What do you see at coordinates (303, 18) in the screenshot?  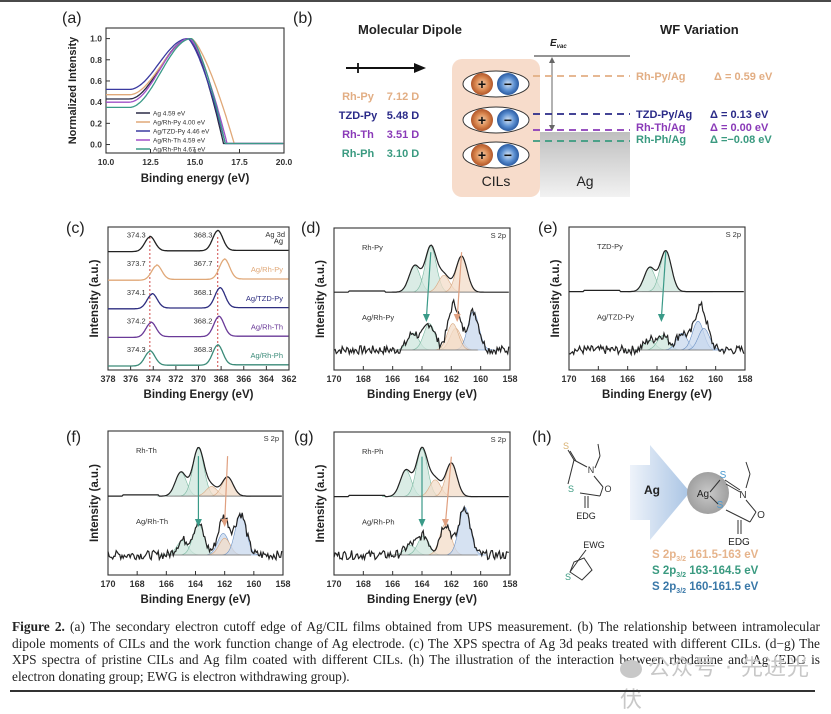 I see `panel-label-b: (b)` at bounding box center [303, 18].